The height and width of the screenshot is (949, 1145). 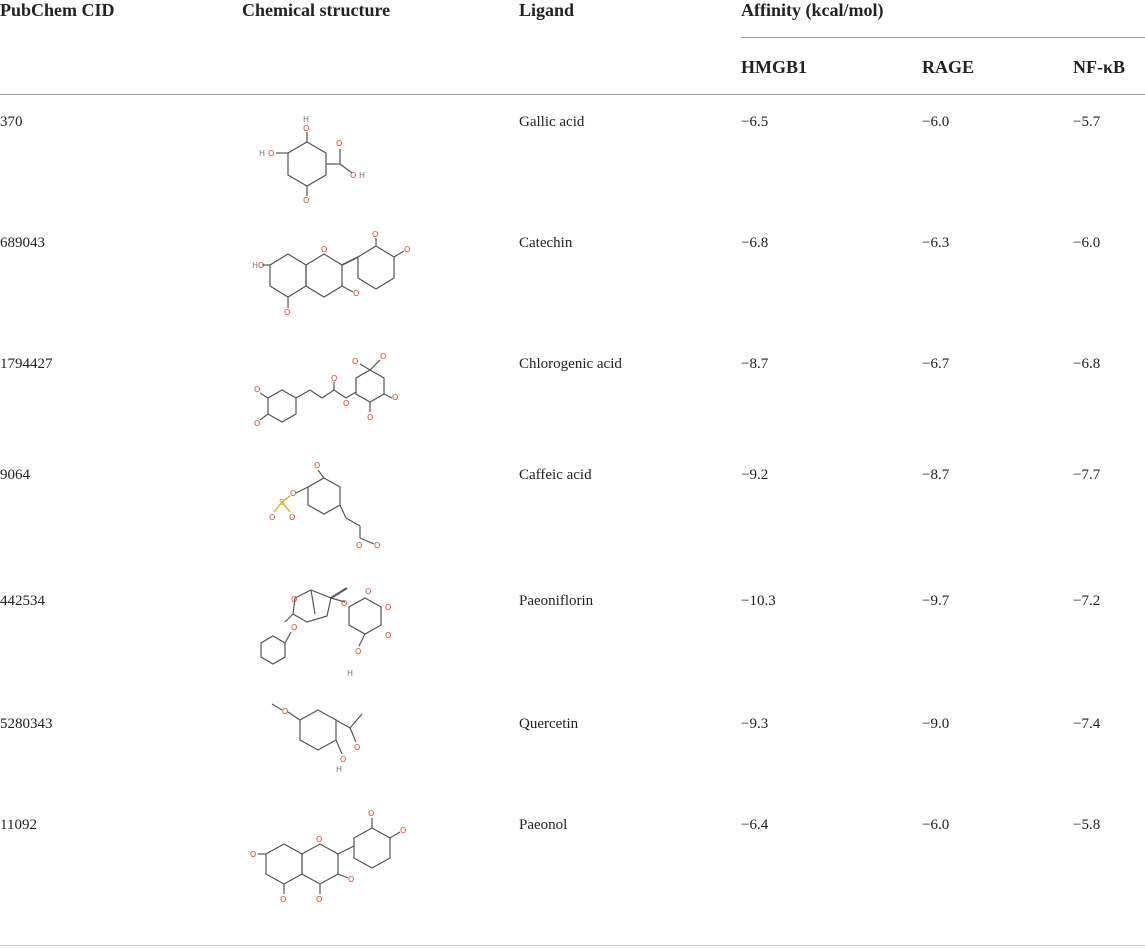 What do you see at coordinates (333, 856) in the screenshot?
I see `paeonol-structure: O O O O O O O` at bounding box center [333, 856].